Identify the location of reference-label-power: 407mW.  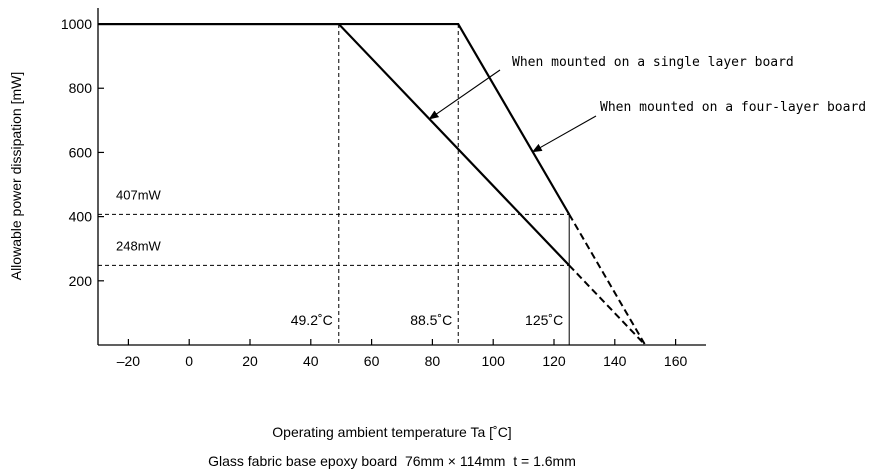
(139, 194).